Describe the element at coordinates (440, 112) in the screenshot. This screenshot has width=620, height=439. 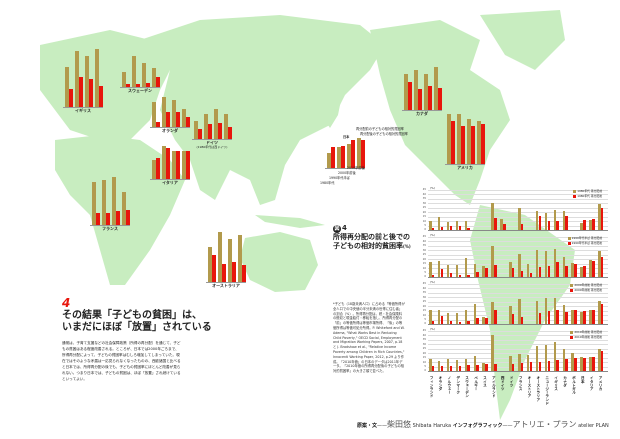
I see `north-america-landmass` at that location.